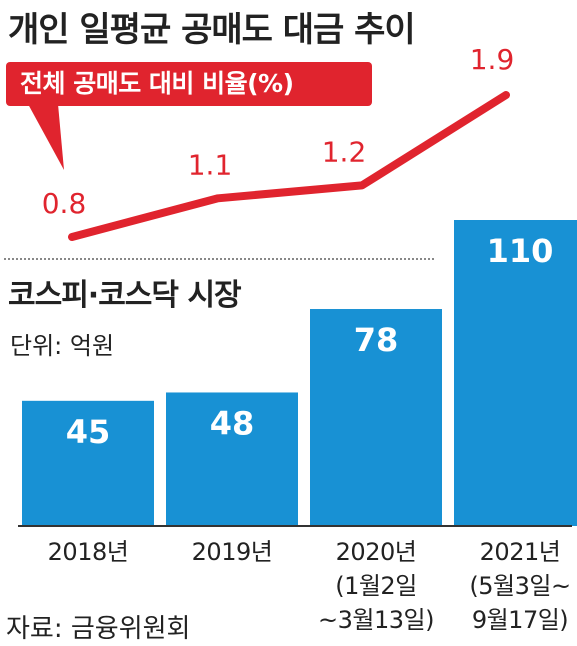  I want to click on ratio-value-label: 1.2, so click(344, 151).